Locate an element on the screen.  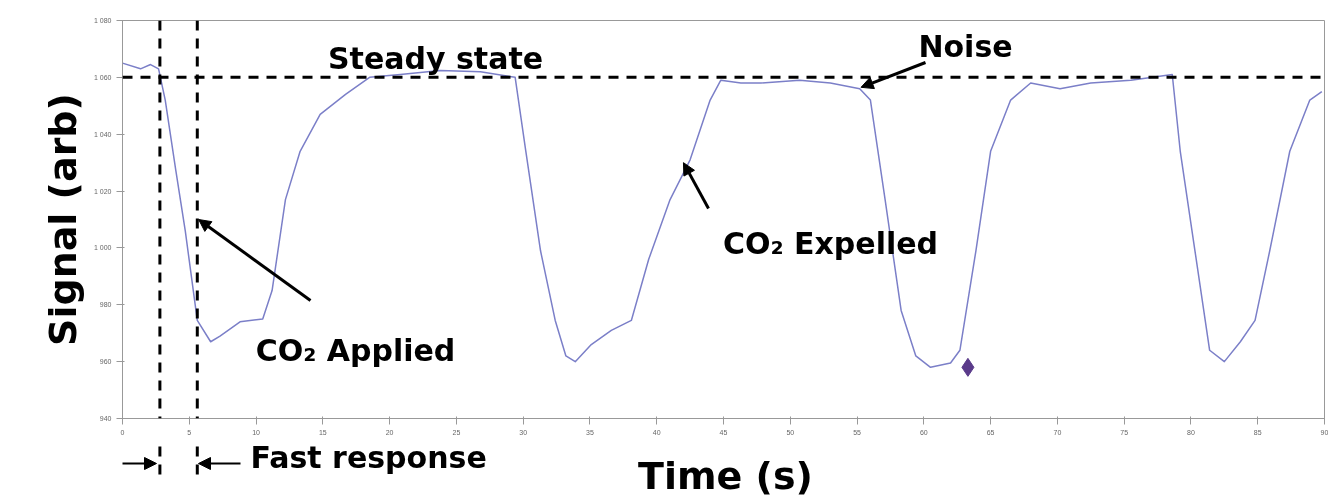
annotation: Steady state is located at coordinates (435, 58).